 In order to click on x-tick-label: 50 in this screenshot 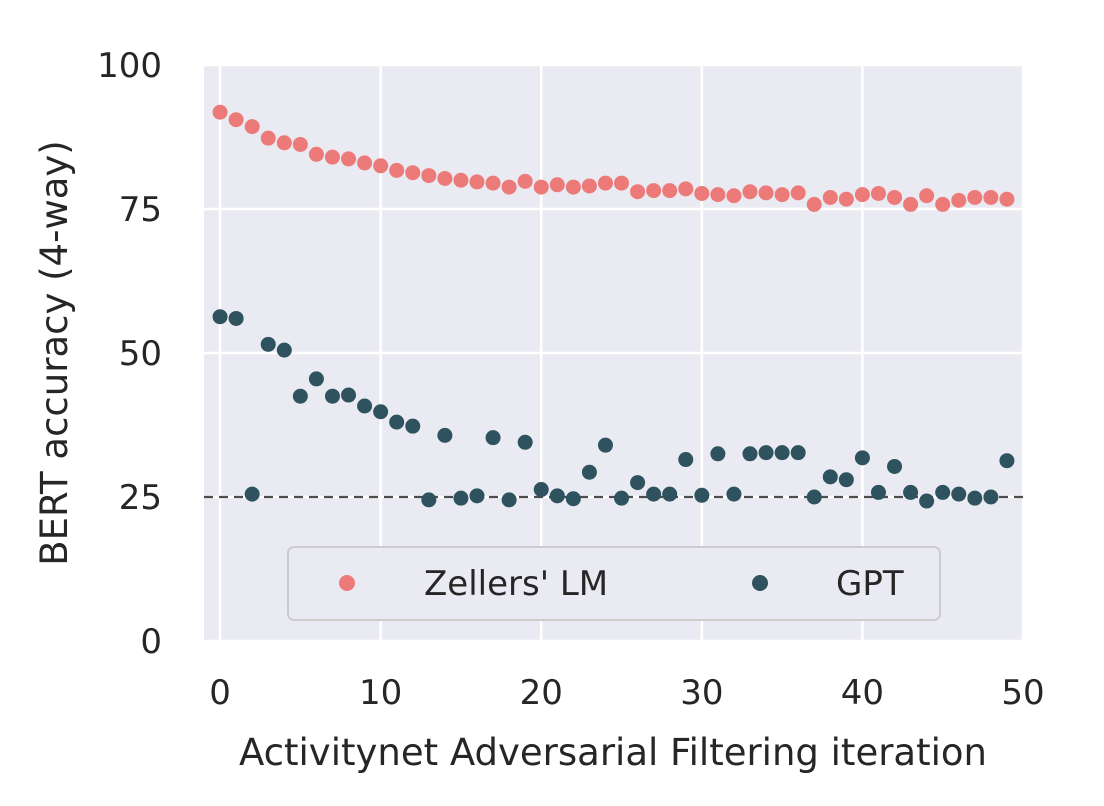, I will do `click(1022, 693)`.